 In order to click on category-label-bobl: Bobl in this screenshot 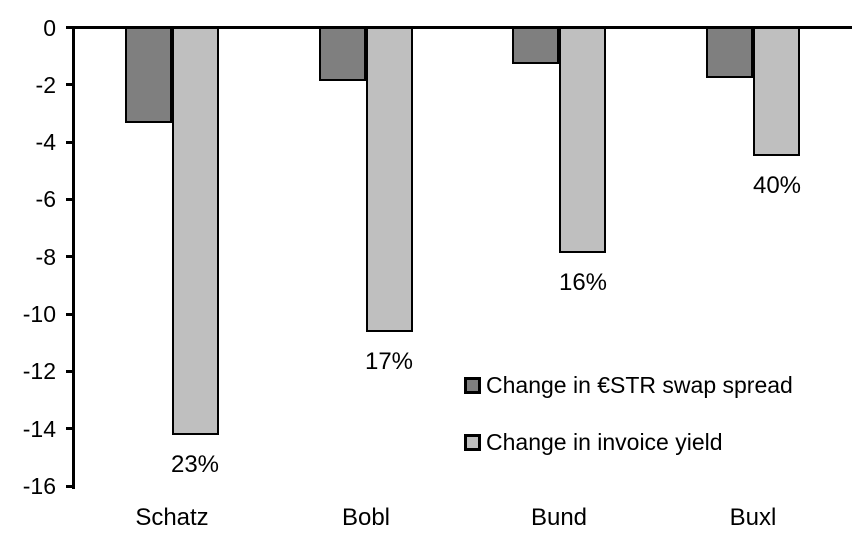, I will do `click(366, 517)`.